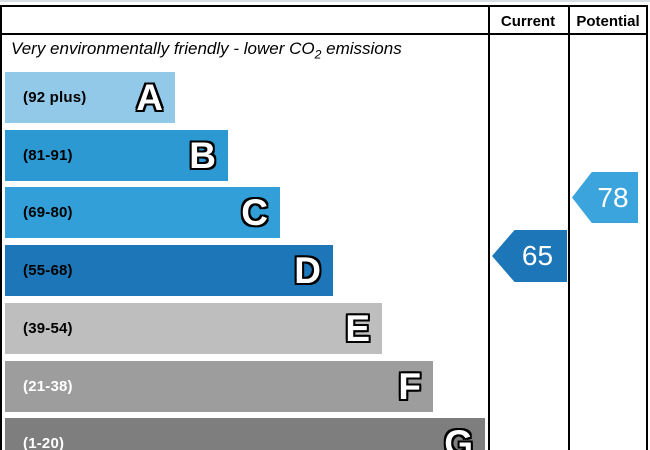  Describe the element at coordinates (163, 48) in the screenshot. I see `chart-title-text: Very environmentally friendly - lower CO` at that location.